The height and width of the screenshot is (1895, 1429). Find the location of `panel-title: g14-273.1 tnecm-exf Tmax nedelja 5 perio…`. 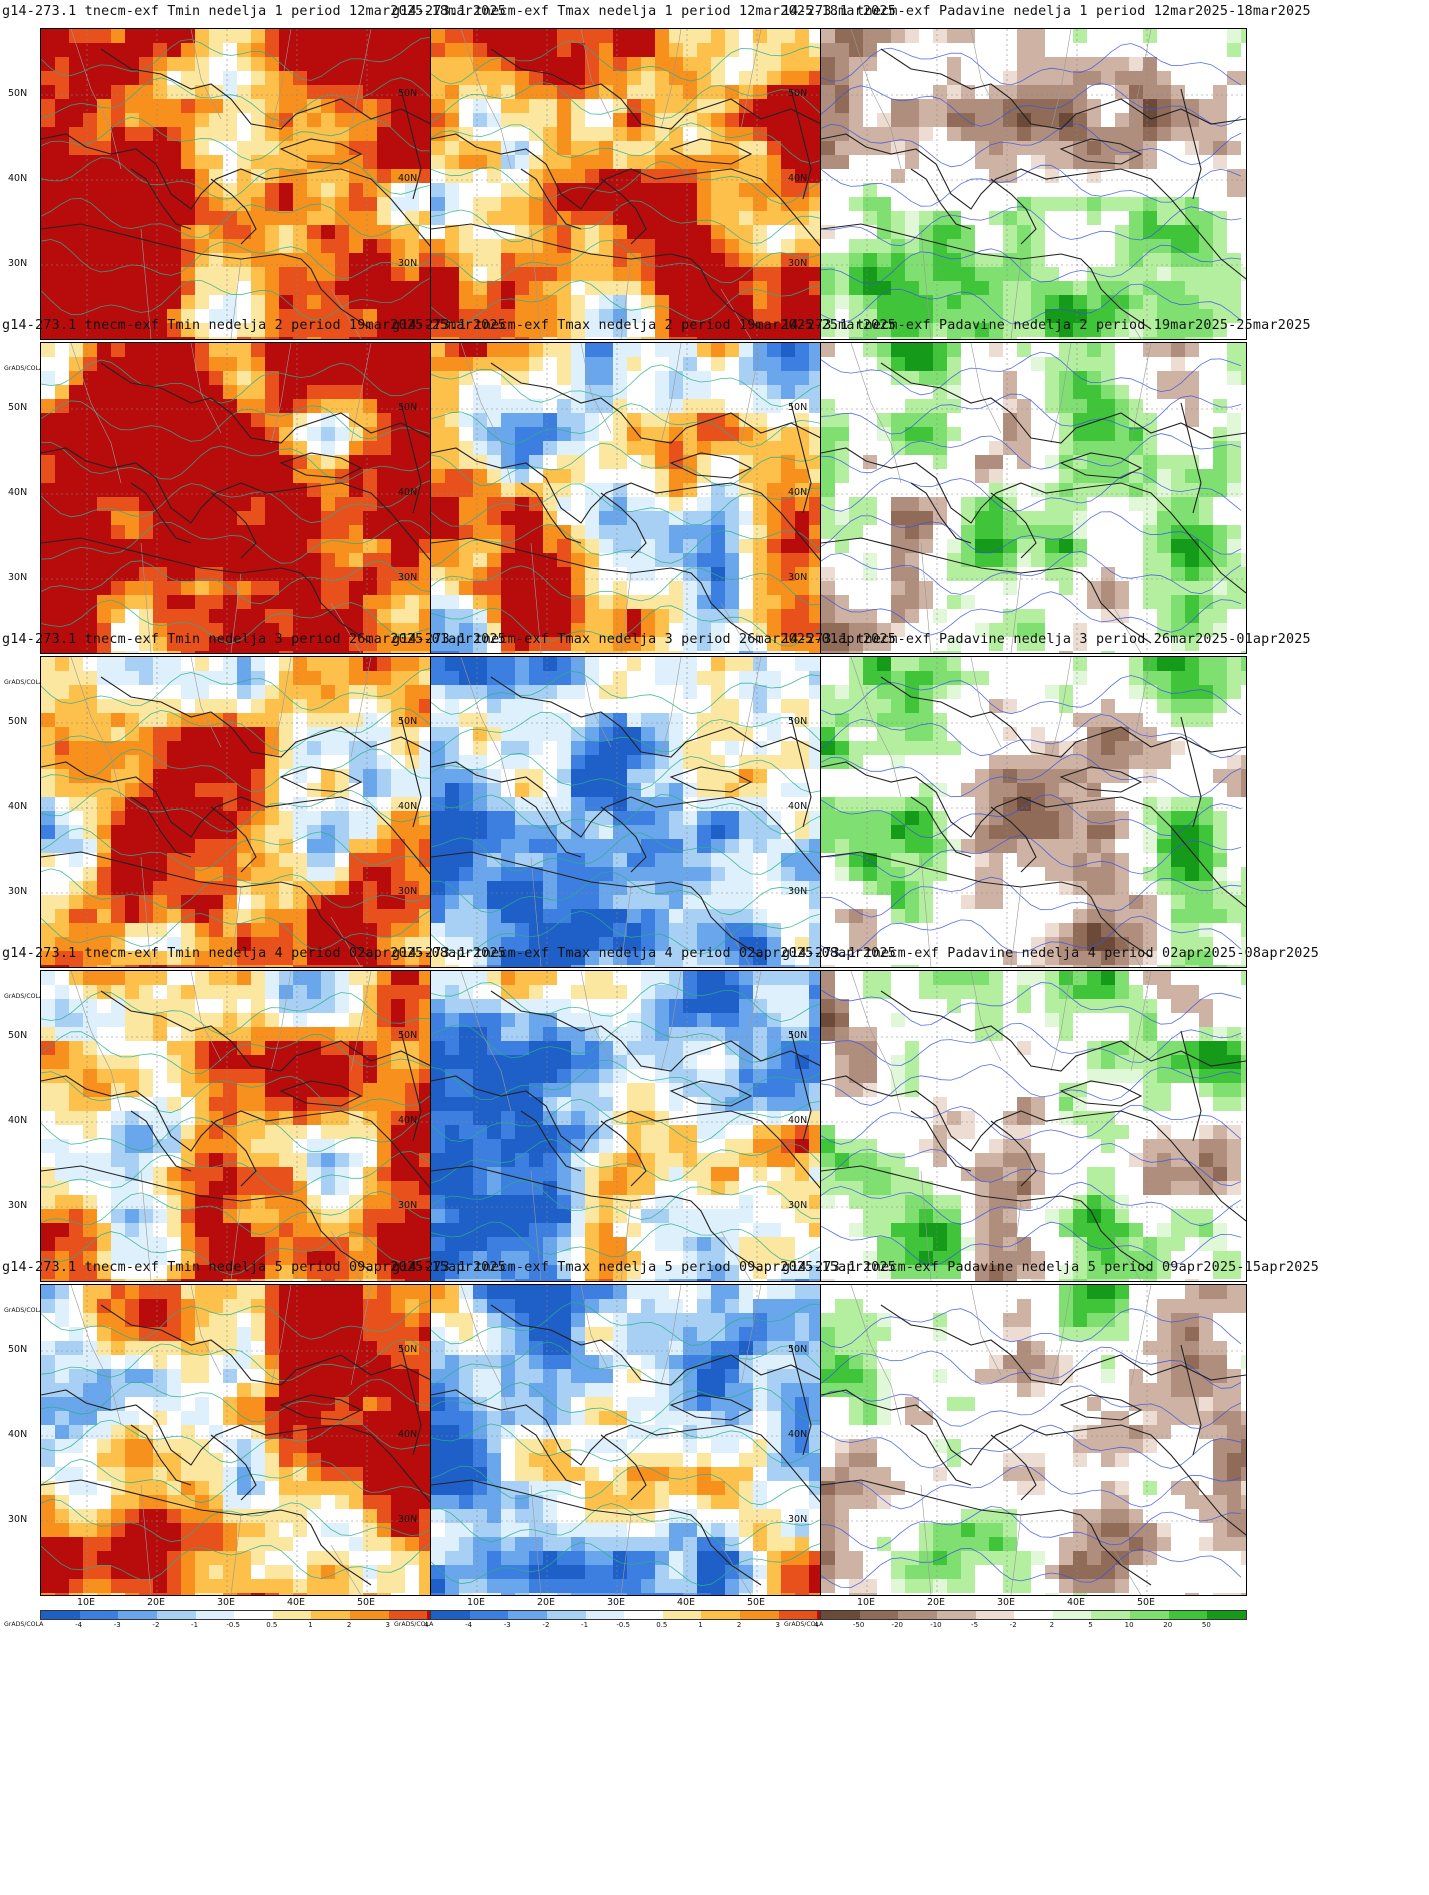

panel-title: g14-273.1 tnecm-exf Tmax nedelja 5 perio… is located at coordinates (644, 1267).